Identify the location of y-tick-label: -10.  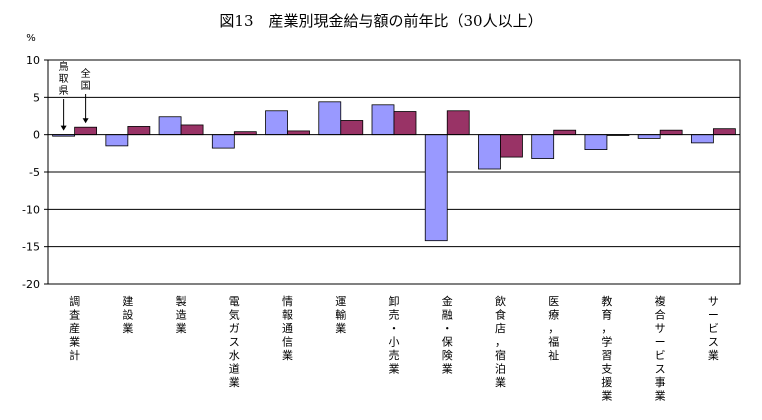
(31, 209).